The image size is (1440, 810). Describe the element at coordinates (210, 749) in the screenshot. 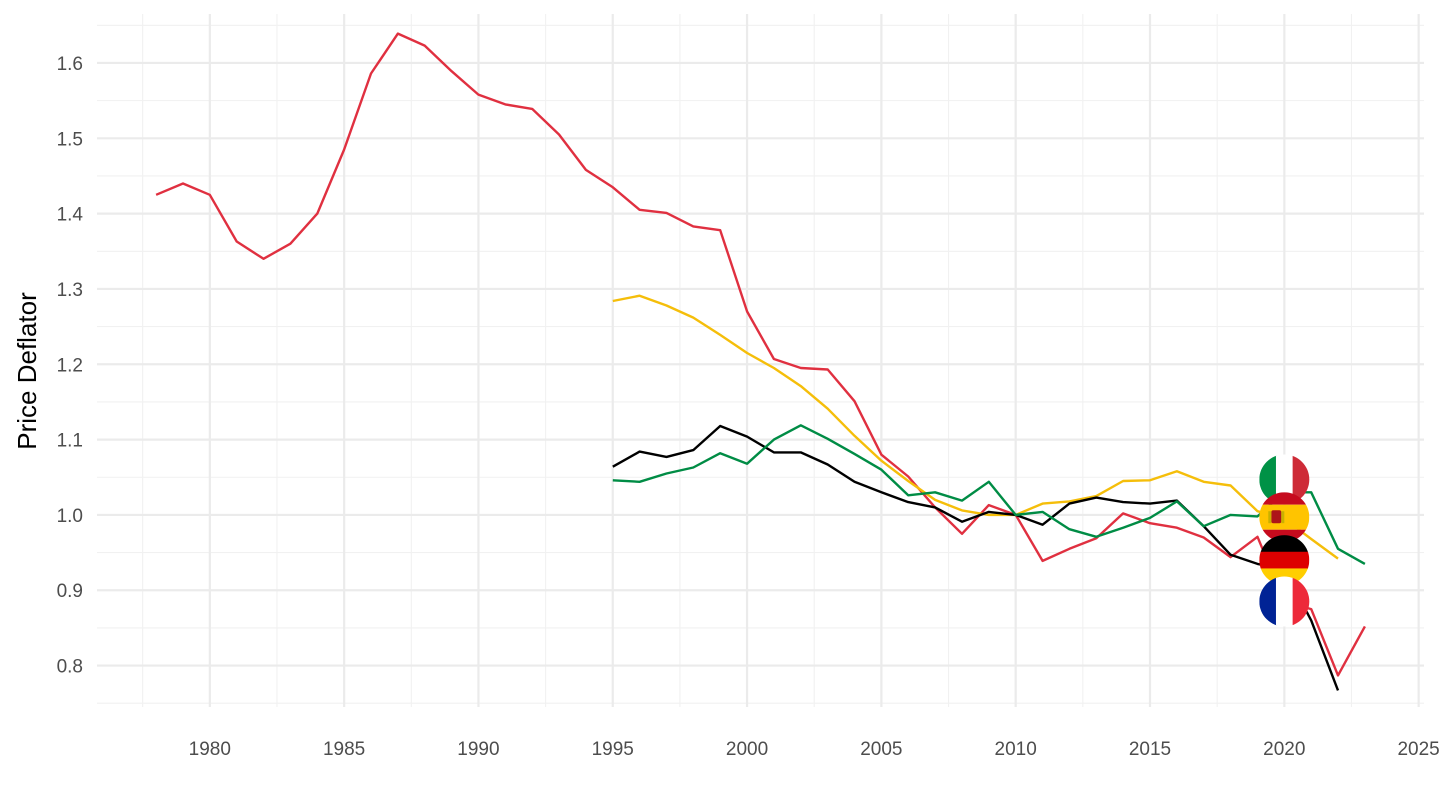

I see `x-tick-label: 1980` at that location.